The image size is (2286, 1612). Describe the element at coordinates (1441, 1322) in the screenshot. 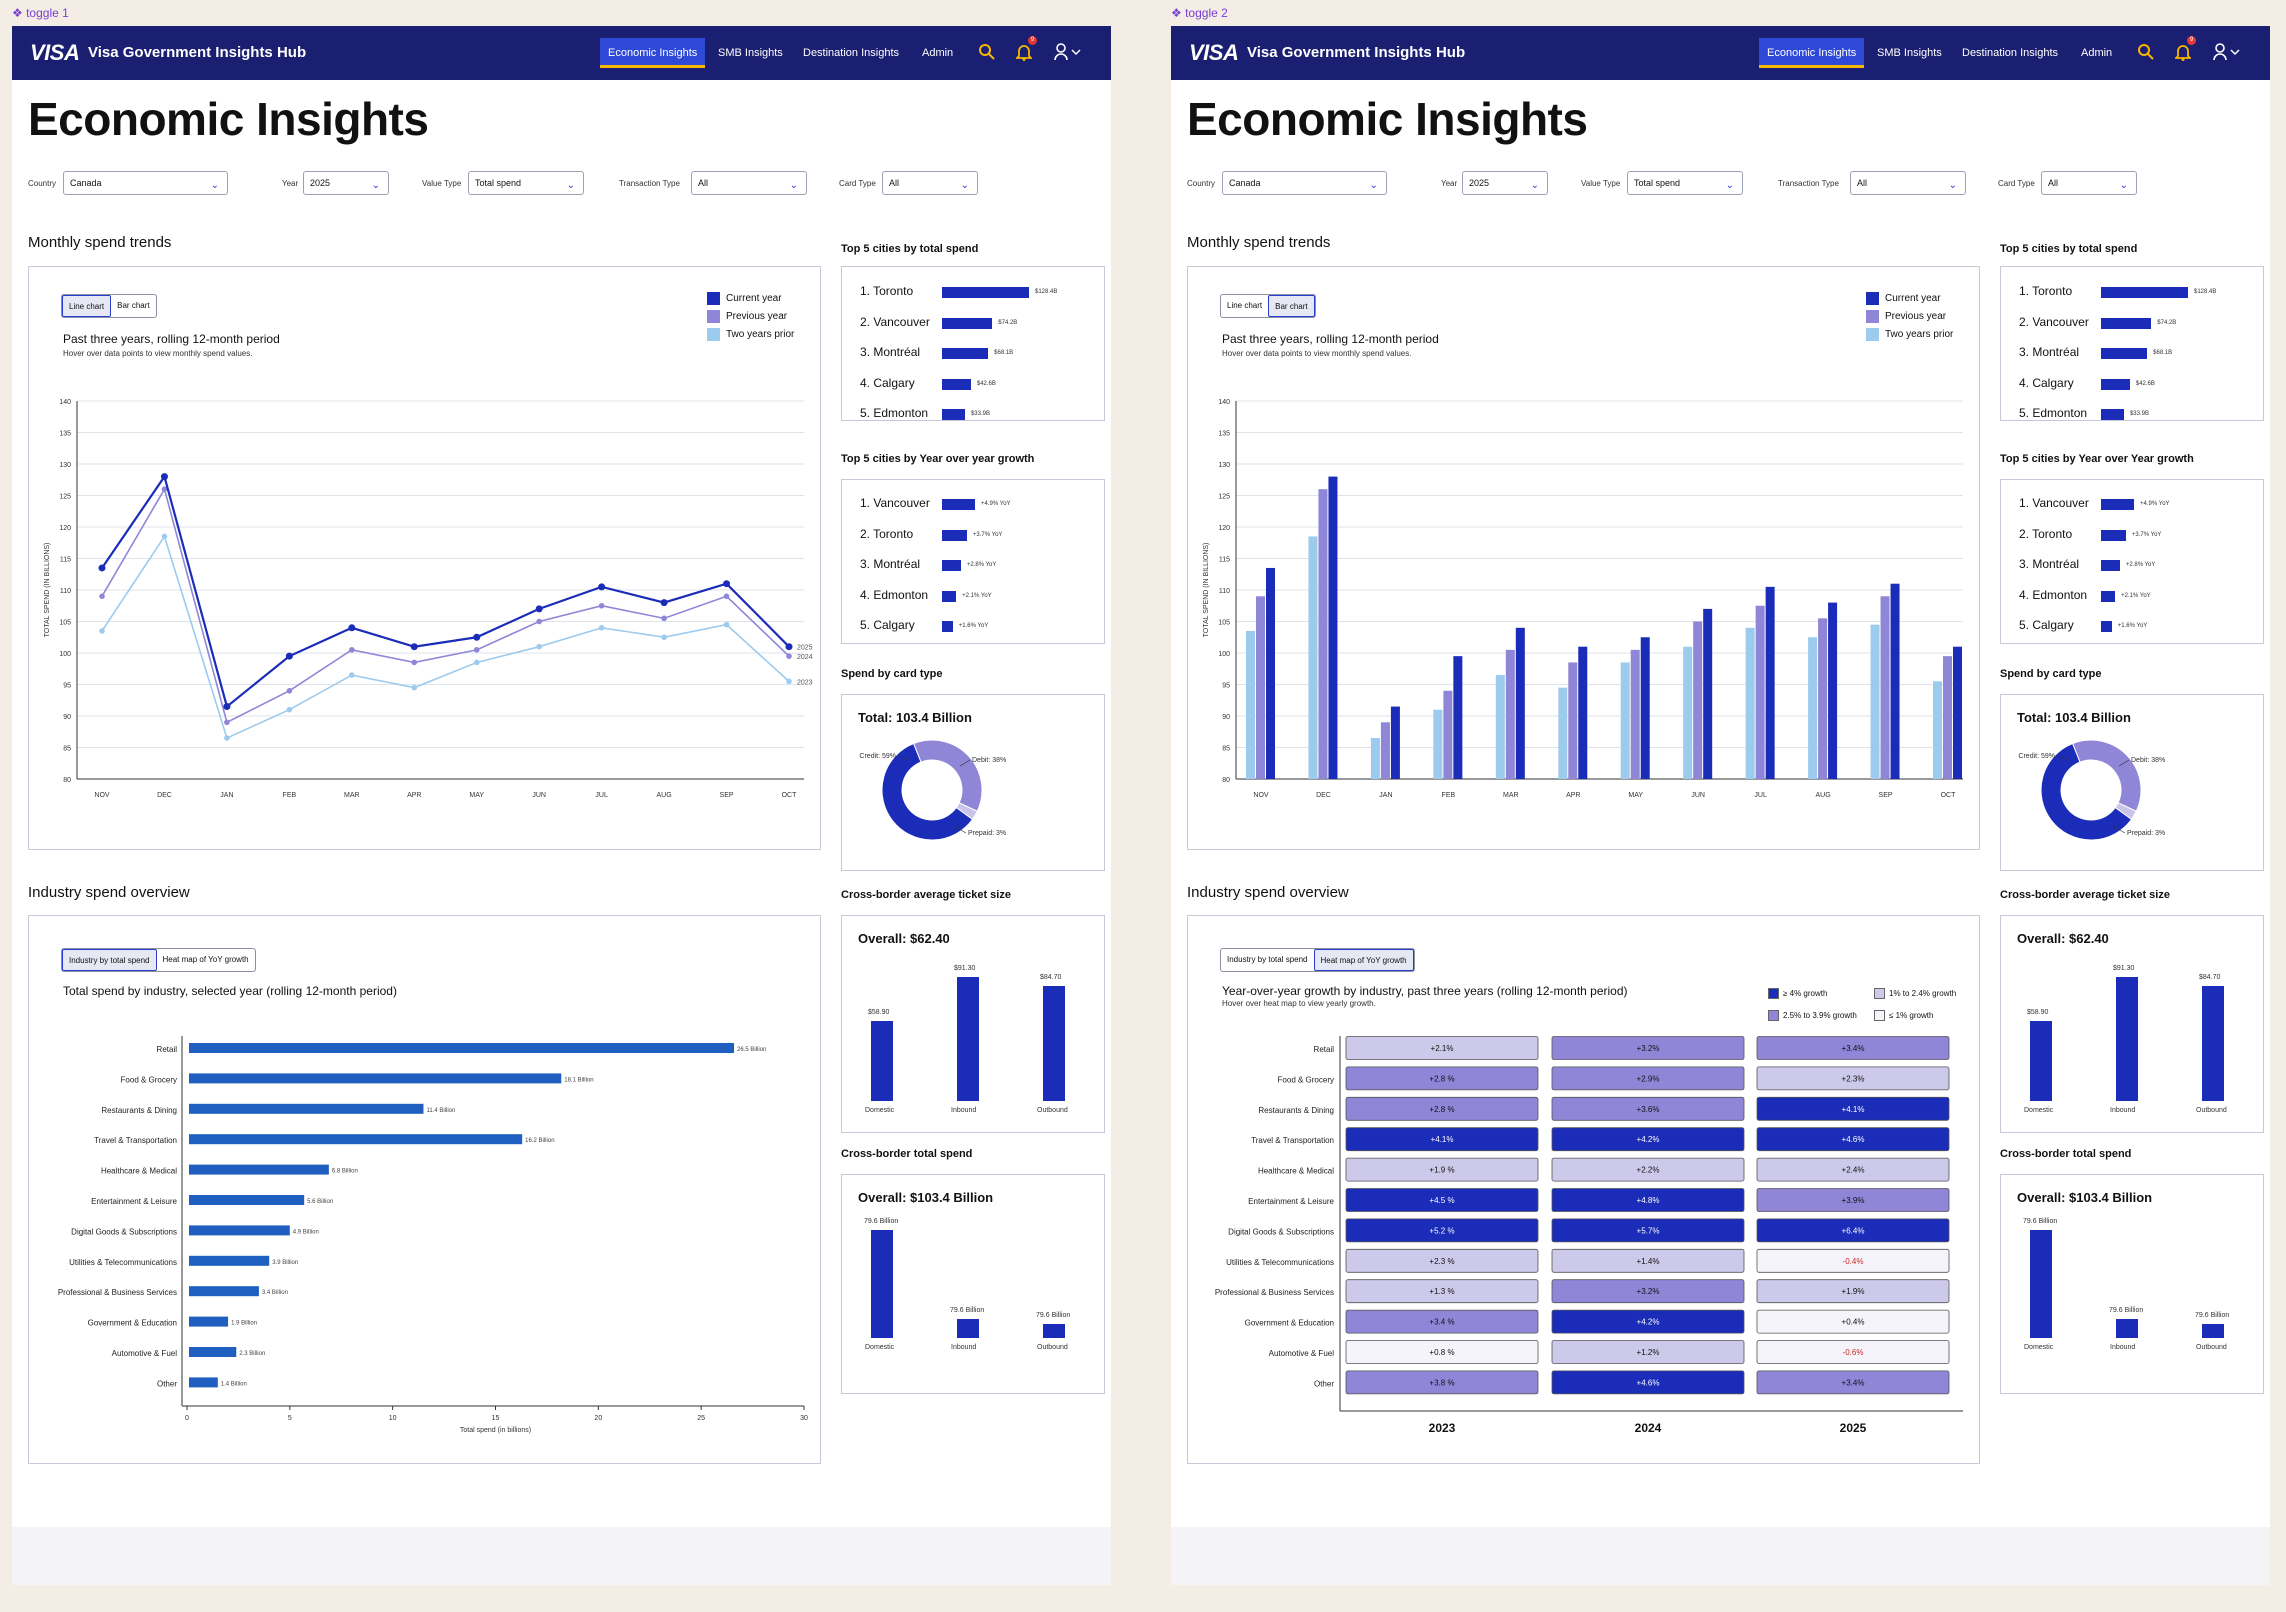

I see `heatmap-cell-value: +3.4 %` at that location.